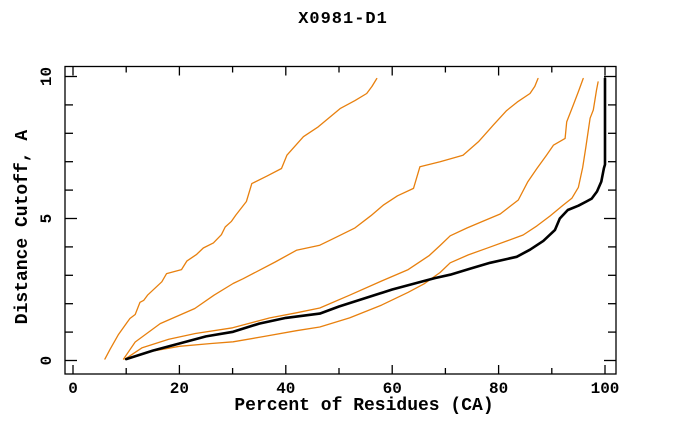 The width and height of the screenshot is (680, 440). I want to click on x-axis-label: Percent of Residues (CA), so click(364, 406).